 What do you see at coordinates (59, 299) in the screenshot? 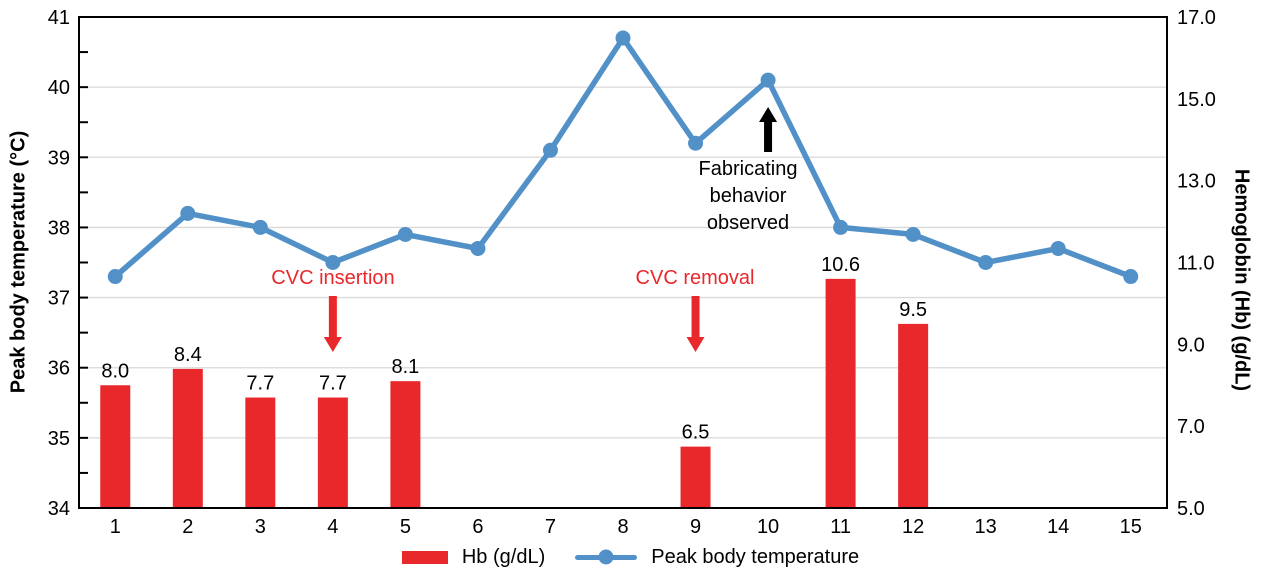
I see `left-axis-tick-label: 37` at bounding box center [59, 299].